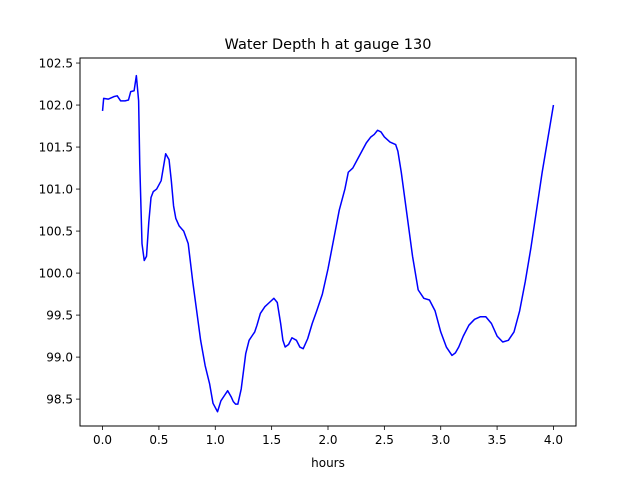 The height and width of the screenshot is (480, 640). I want to click on x-axis-ticks: 0.0 0.5 1.0 1.5 2.0 2.5 3.0 3.5 4.0, so click(328, 436).